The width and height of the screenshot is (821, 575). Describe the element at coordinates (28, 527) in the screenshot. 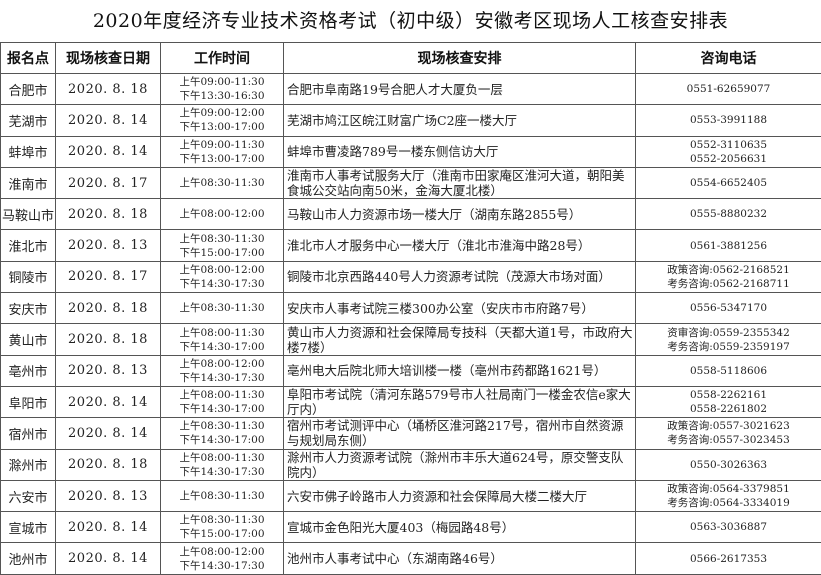

I see `city-cell: 宣城市` at that location.